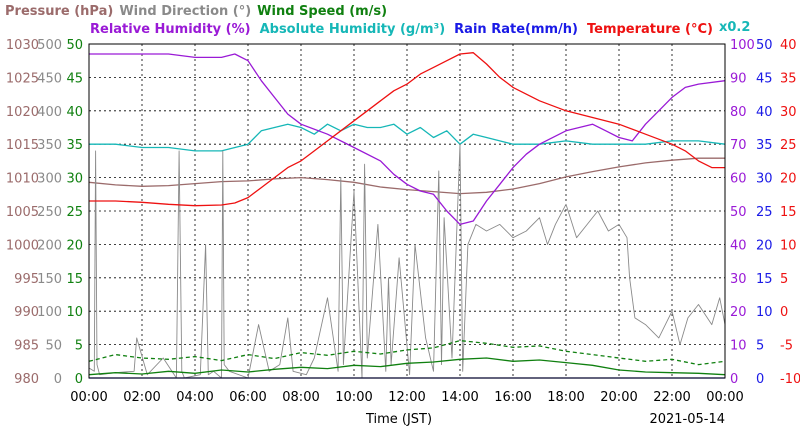  What do you see at coordinates (59, 11) in the screenshot?
I see `legend-pressure: Pressure (hPa)` at bounding box center [59, 11].